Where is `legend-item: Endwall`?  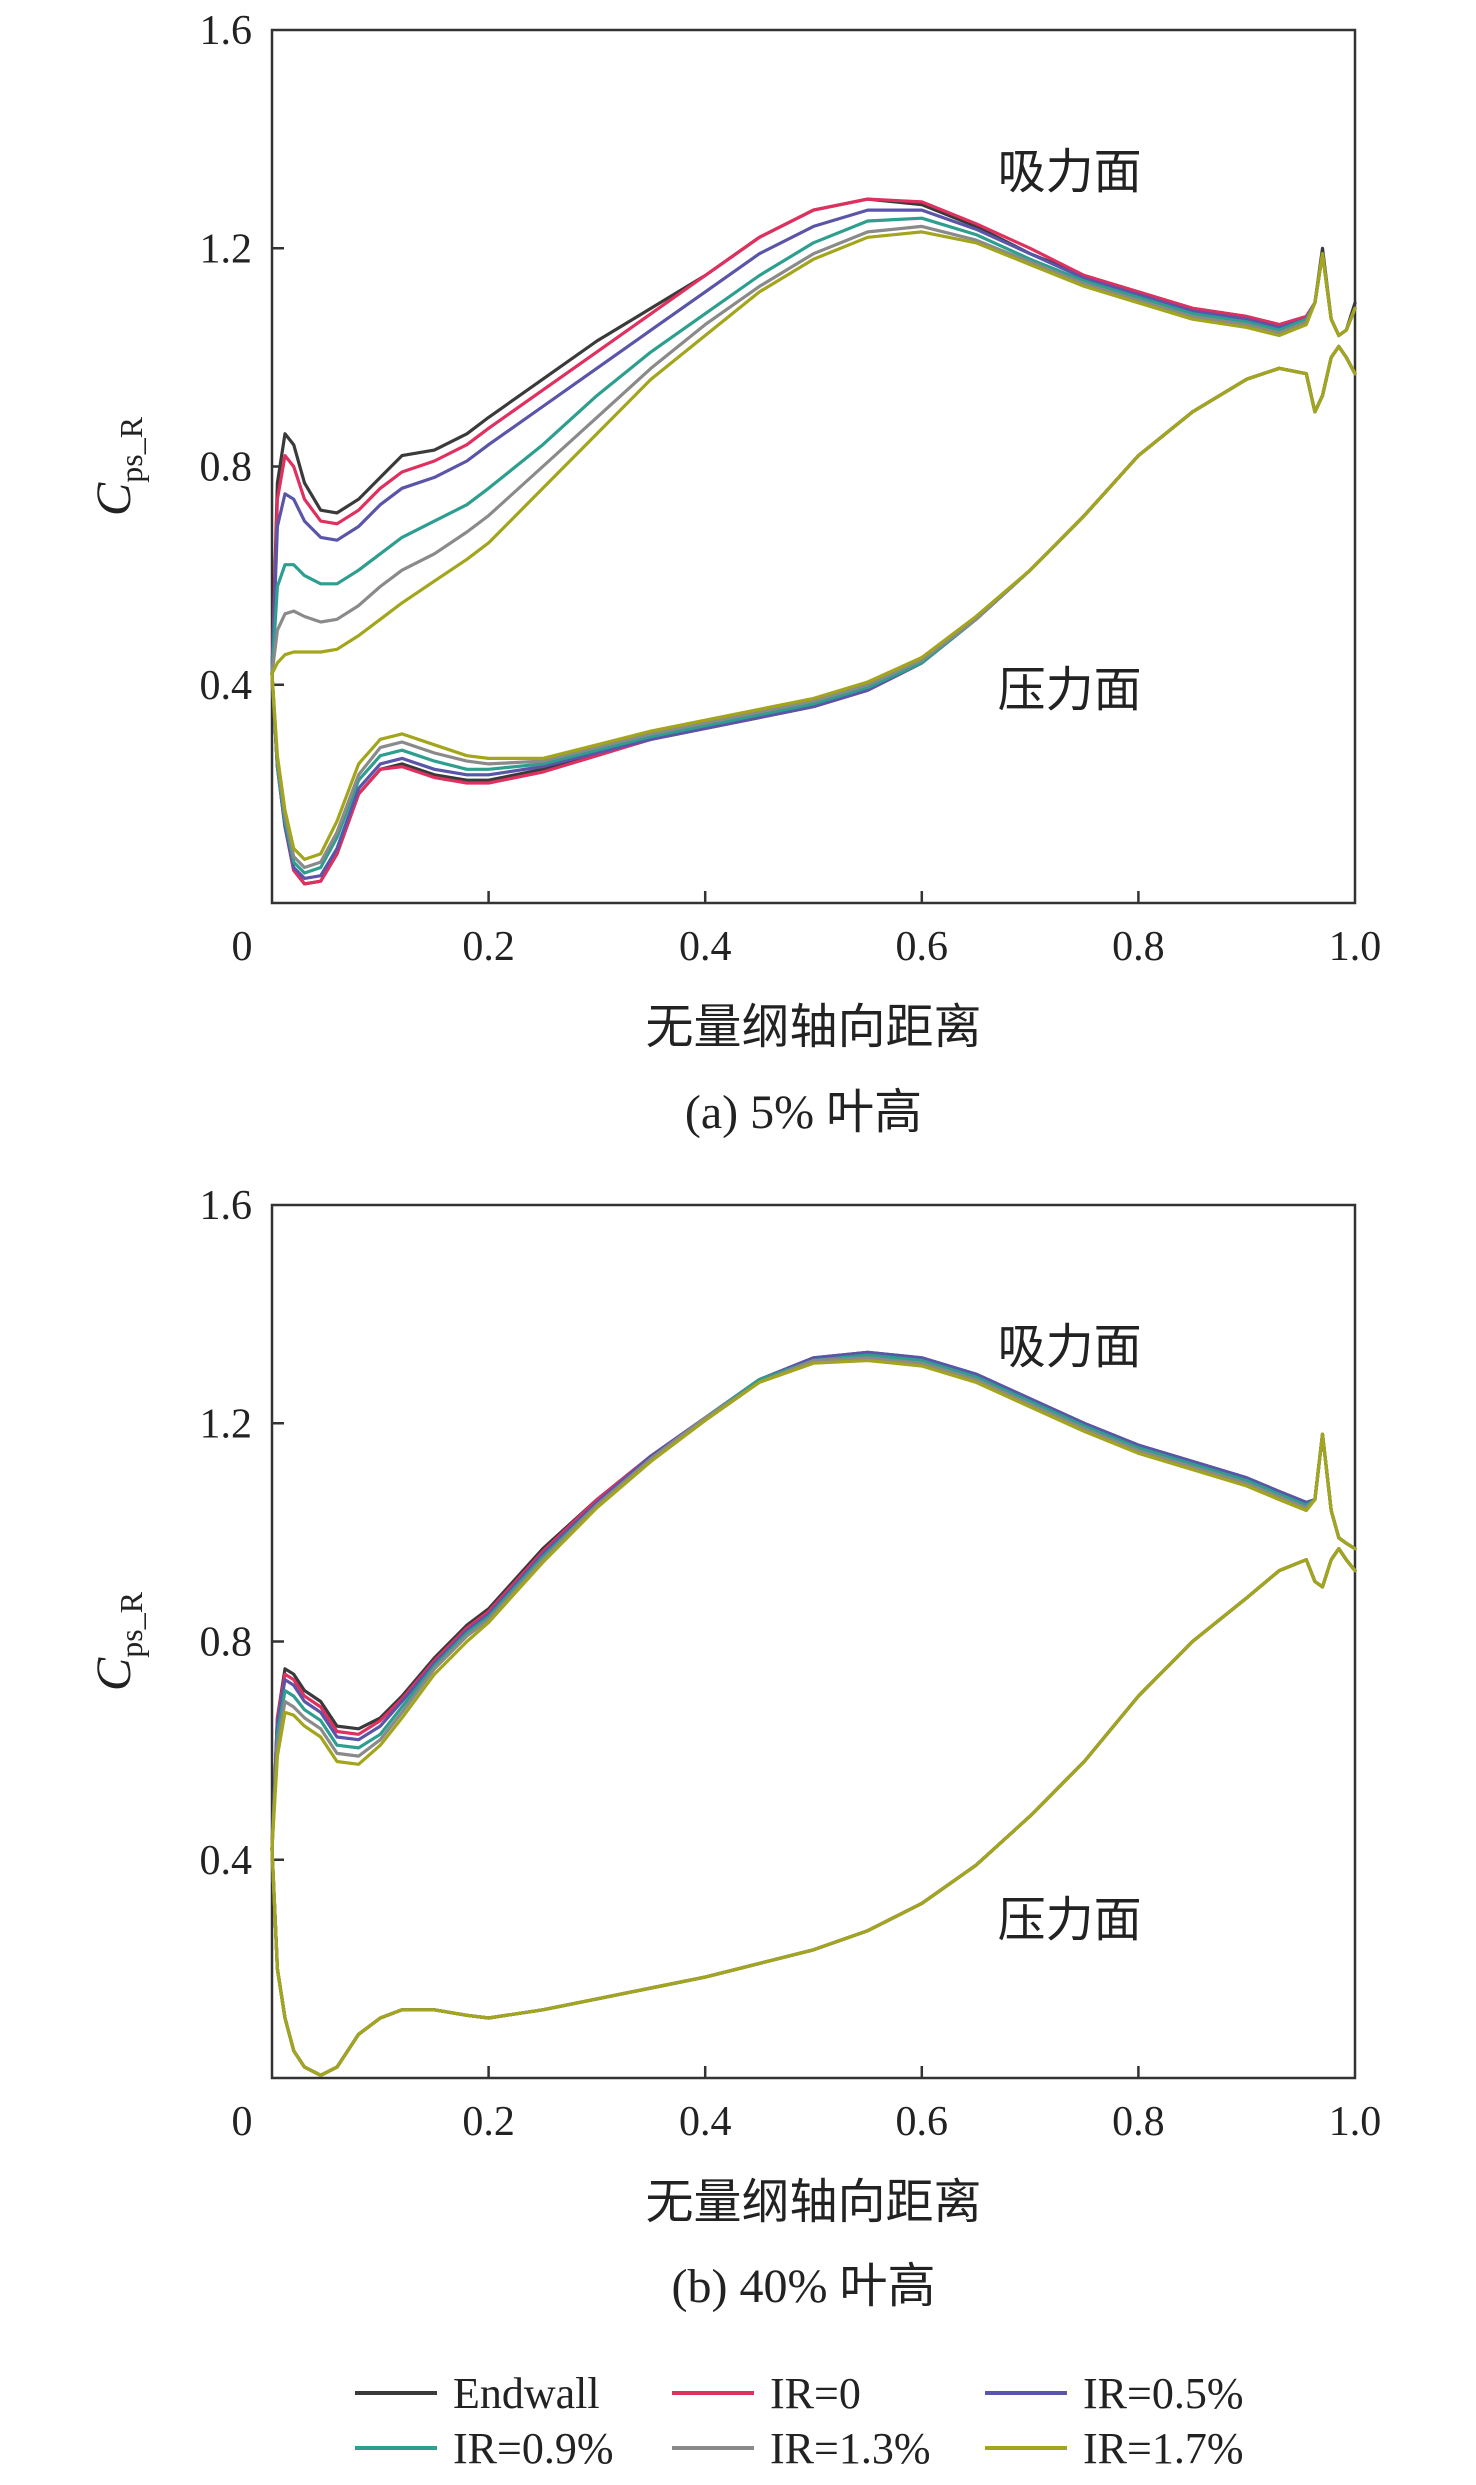 legend-item: Endwall is located at coordinates (477, 2393).